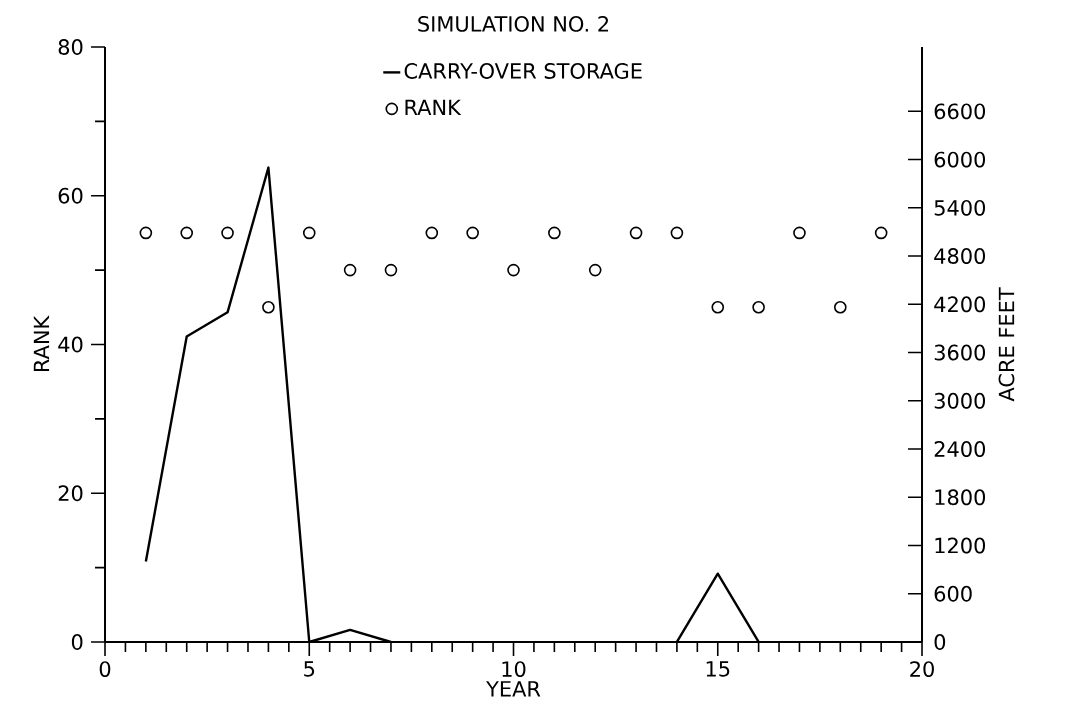 This screenshot has height=719, width=1075. I want to click on legend-label: CARRY-OVER STORAGE, so click(523, 71).